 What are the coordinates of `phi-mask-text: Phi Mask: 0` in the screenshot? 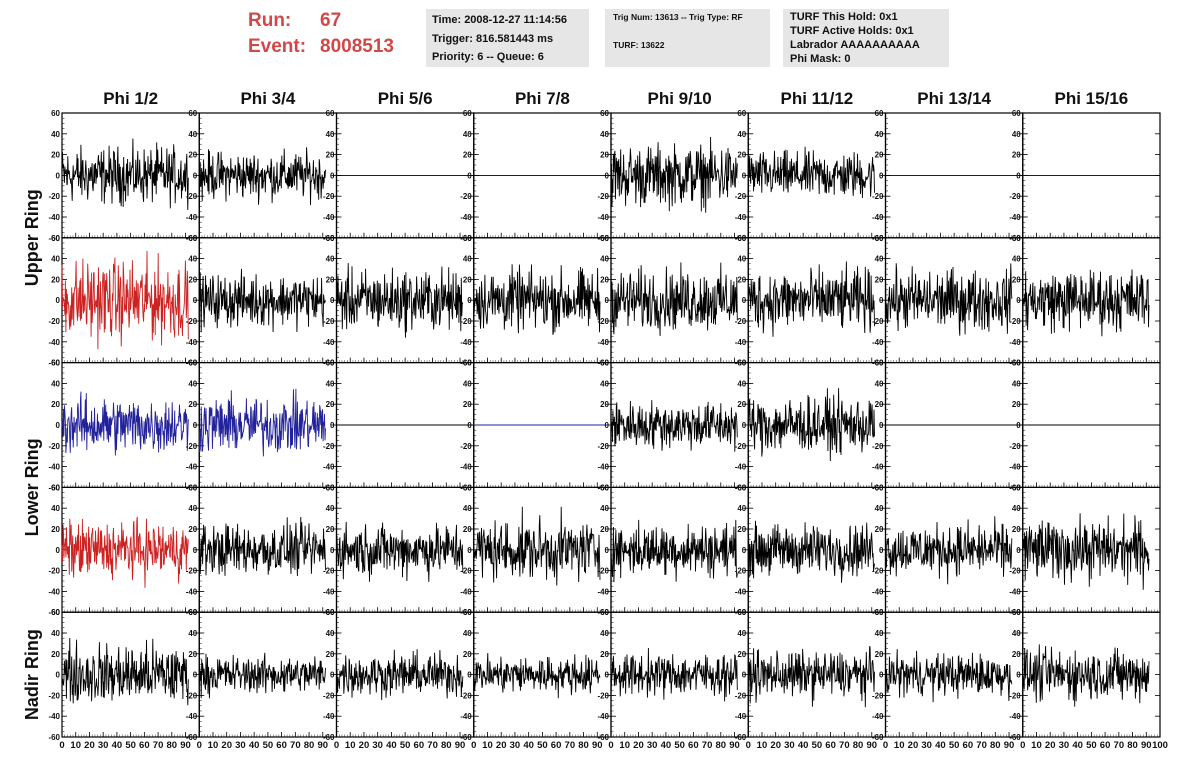 It's located at (820, 59).